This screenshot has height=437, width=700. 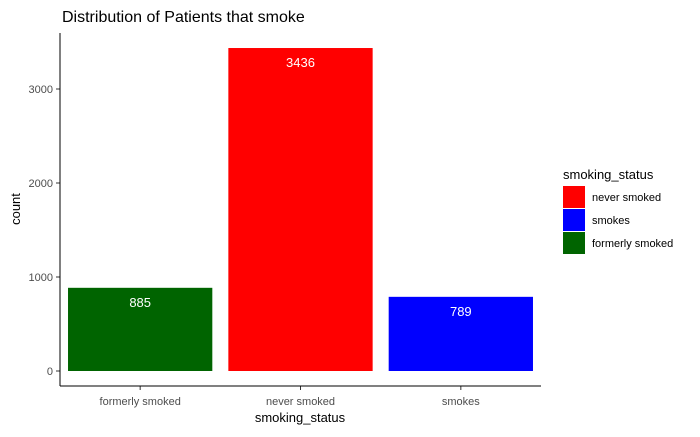 I want to click on y-tick-label: 3000, so click(x=41, y=90).